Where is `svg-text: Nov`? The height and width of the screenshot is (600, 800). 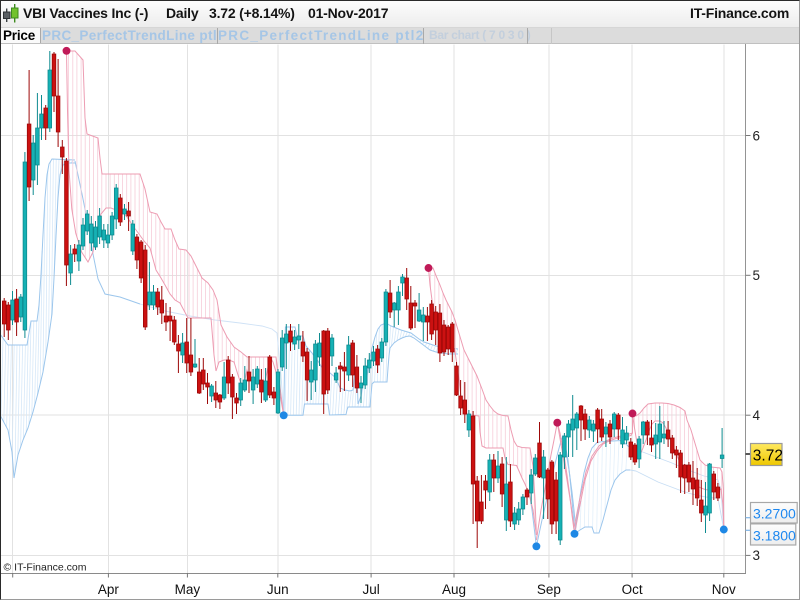
svg-text: Nov is located at coordinates (724, 589).